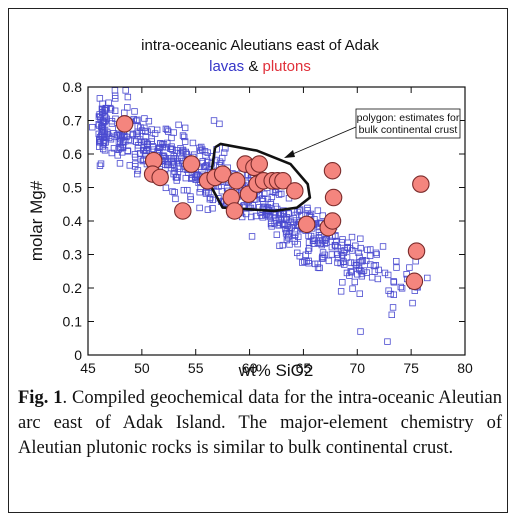 The image size is (520, 521). What do you see at coordinates (465, 368) in the screenshot?
I see `x-tick-label: 80` at bounding box center [465, 368].